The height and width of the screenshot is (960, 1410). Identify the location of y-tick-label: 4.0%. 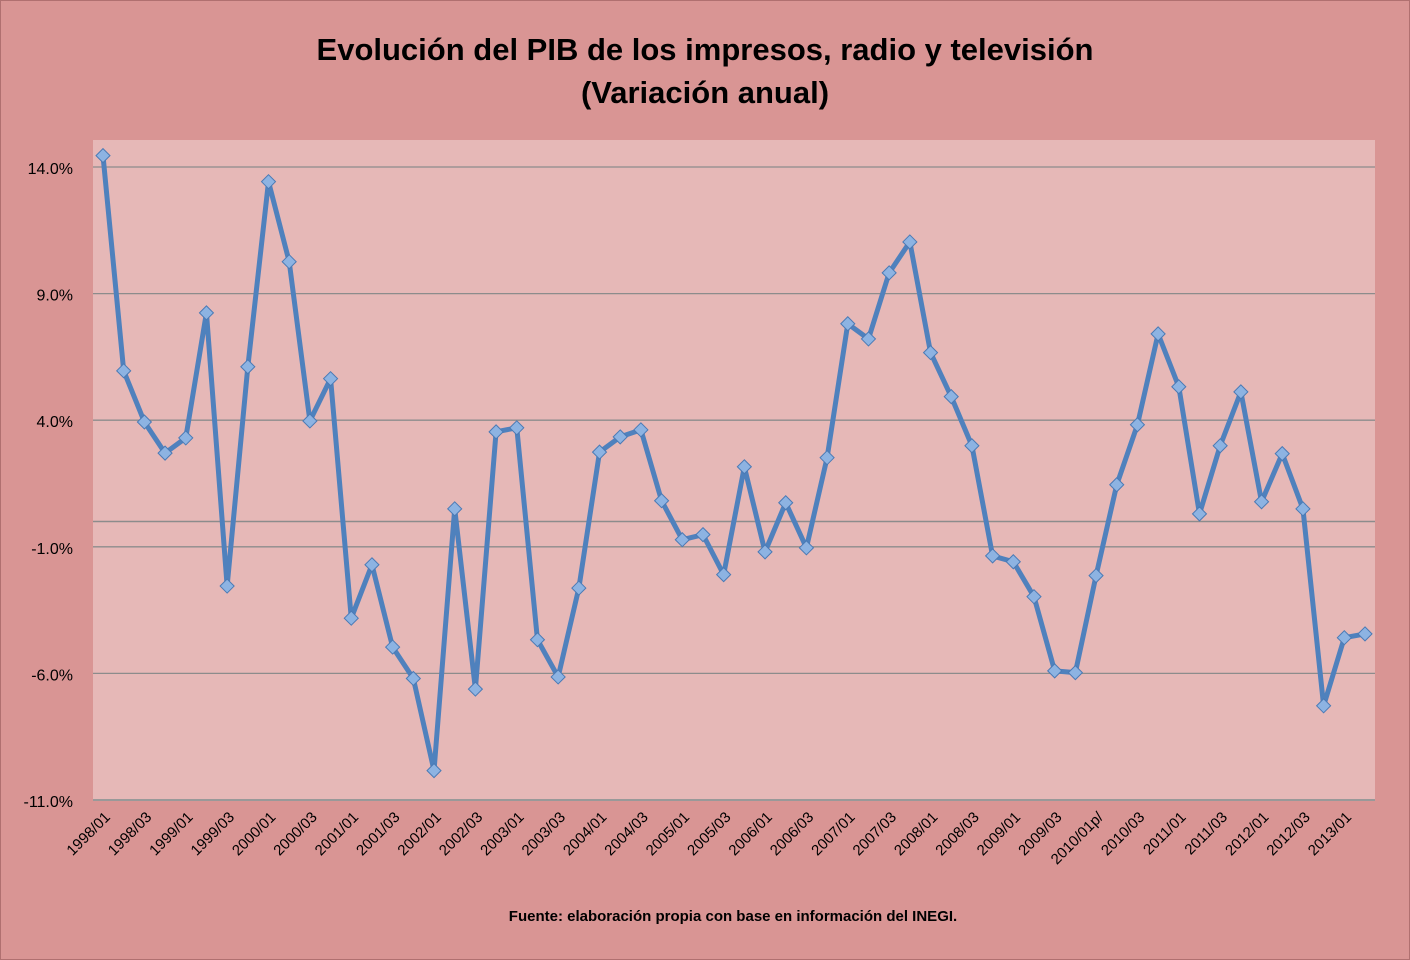
(55, 422).